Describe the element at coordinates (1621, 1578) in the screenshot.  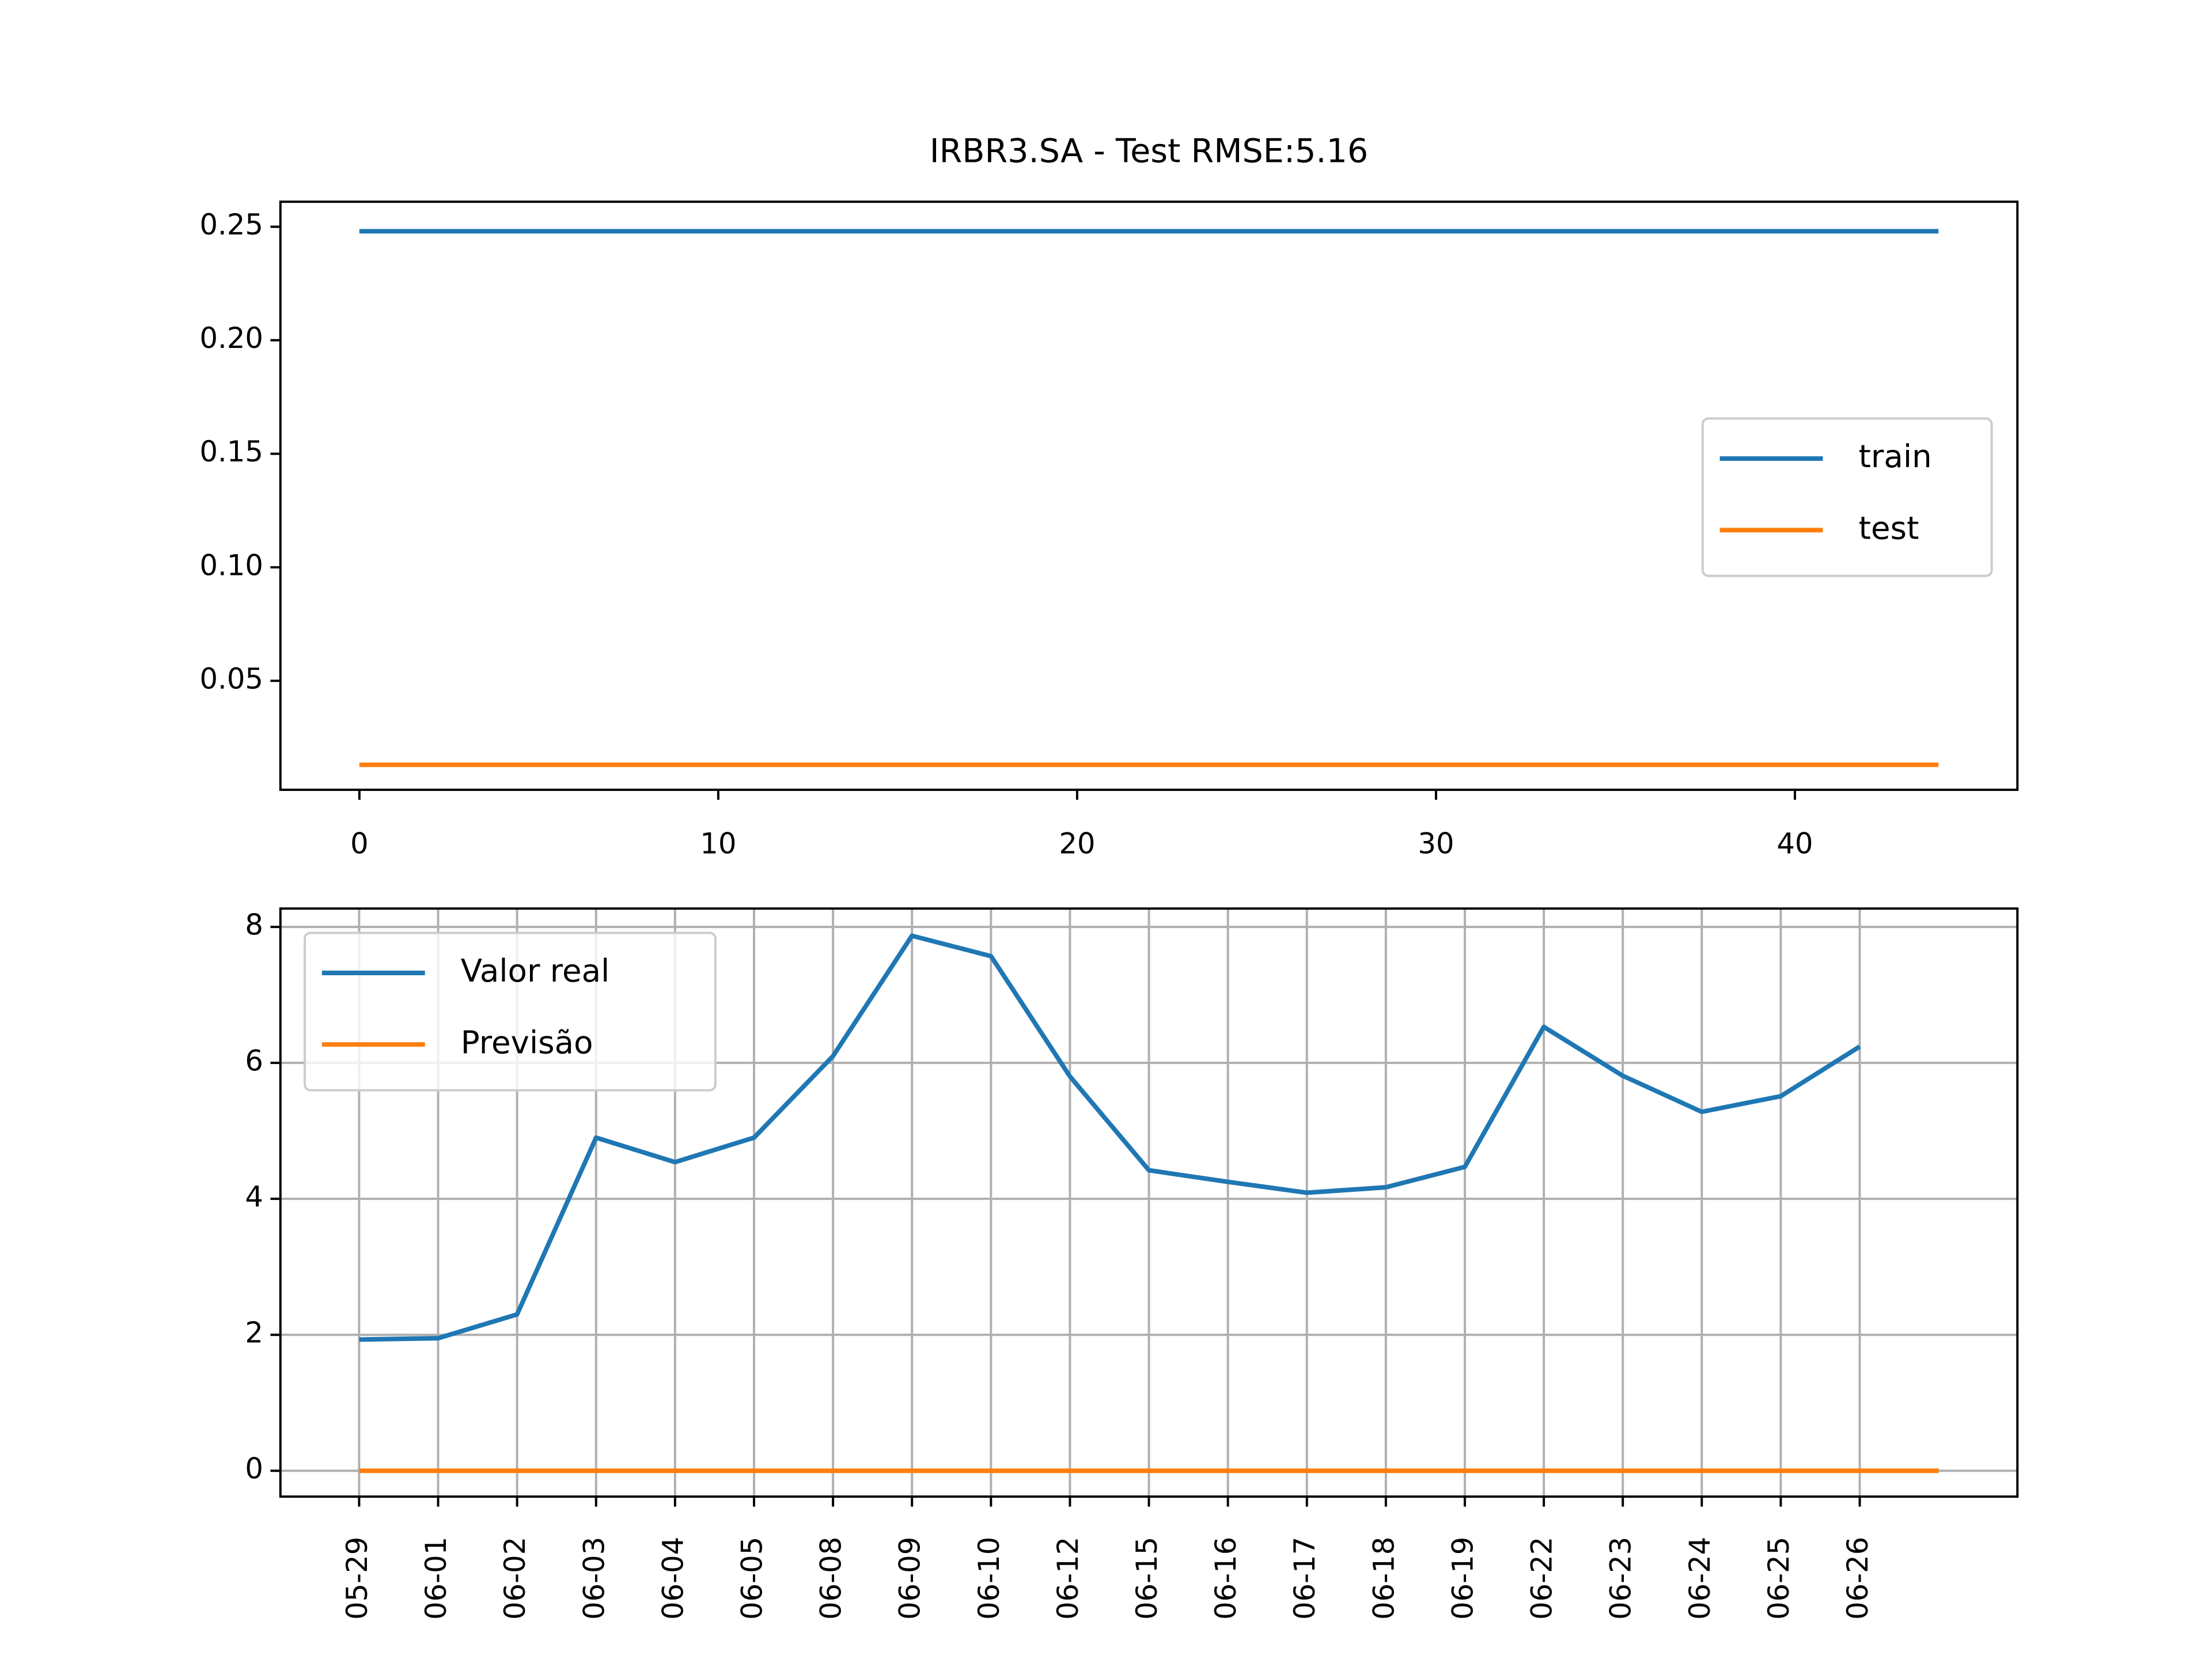
I see `x-tick-label: 06-23` at that location.